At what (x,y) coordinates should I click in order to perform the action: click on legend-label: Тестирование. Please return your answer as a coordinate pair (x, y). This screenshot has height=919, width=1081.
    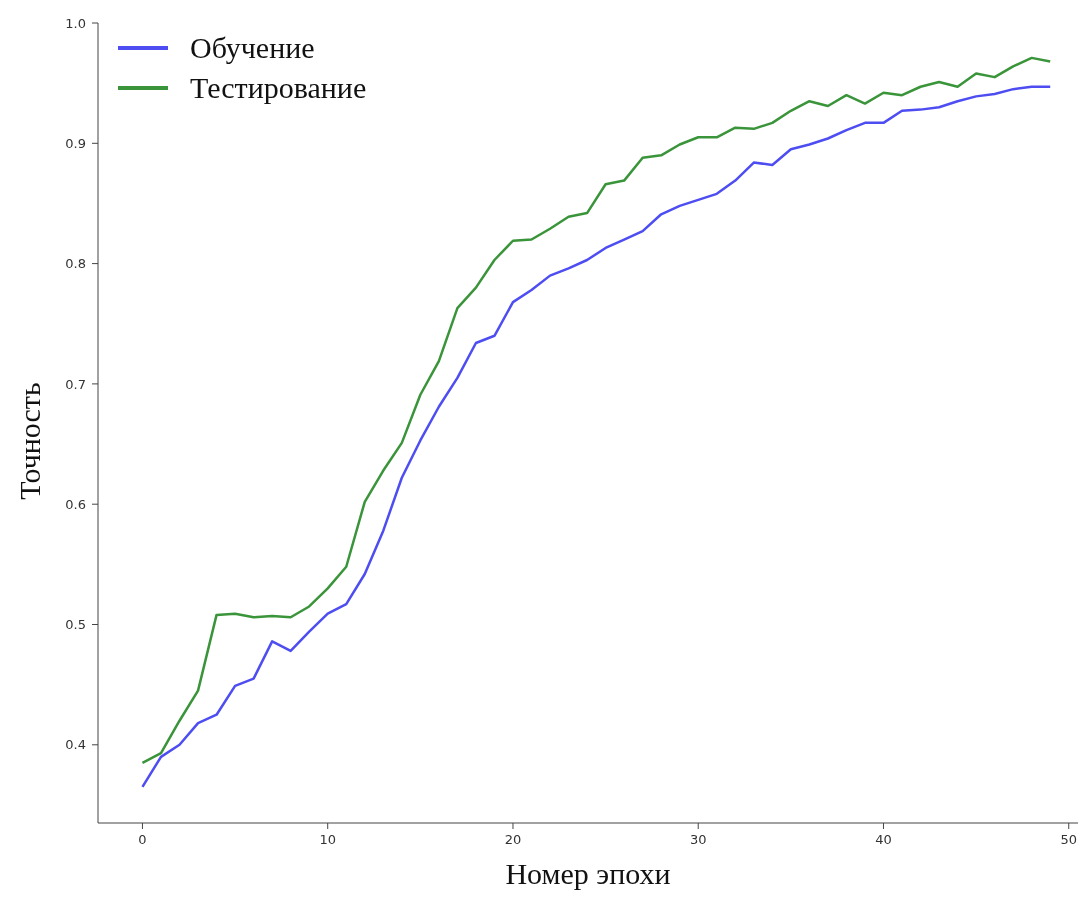
    Looking at the image, I should click on (278, 88).